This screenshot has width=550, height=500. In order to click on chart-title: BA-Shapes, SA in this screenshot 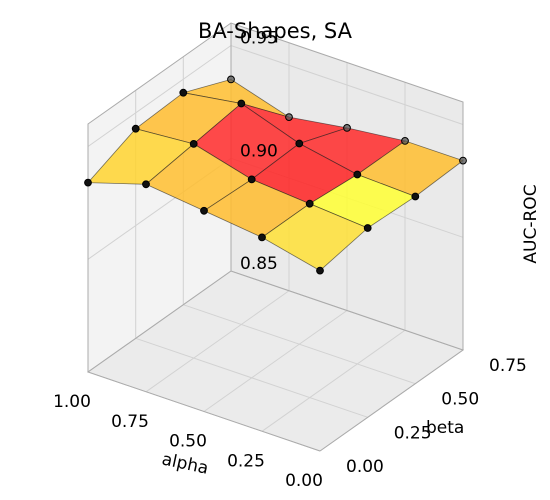, I will do `click(275, 31)`.